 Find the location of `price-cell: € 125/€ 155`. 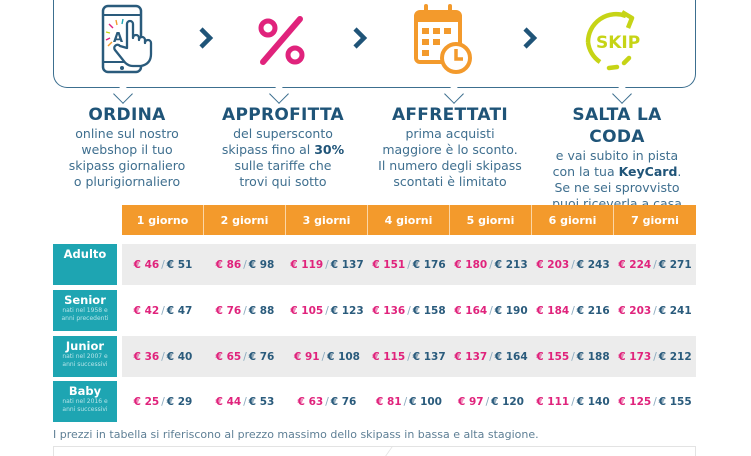

price-cell: € 125/€ 155 is located at coordinates (655, 401).